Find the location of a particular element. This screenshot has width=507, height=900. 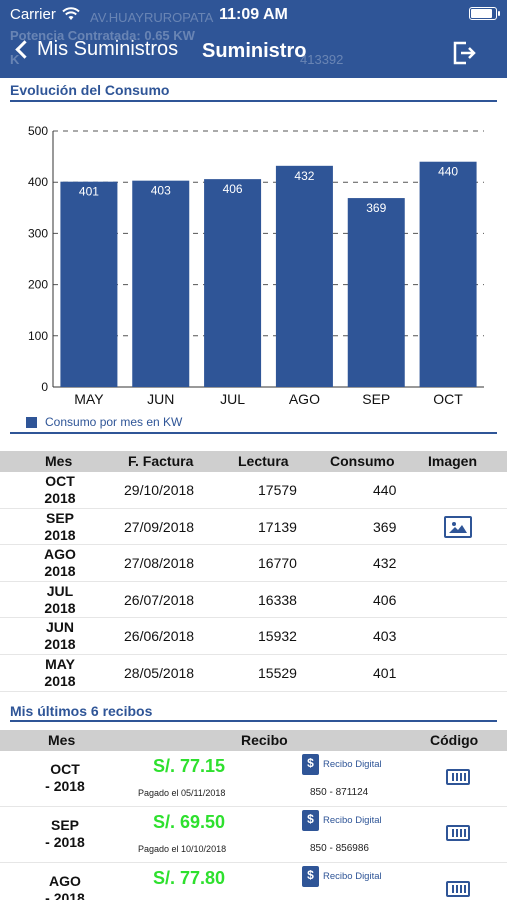

cell-mes: AGO 2018 is located at coordinates (60, 563).